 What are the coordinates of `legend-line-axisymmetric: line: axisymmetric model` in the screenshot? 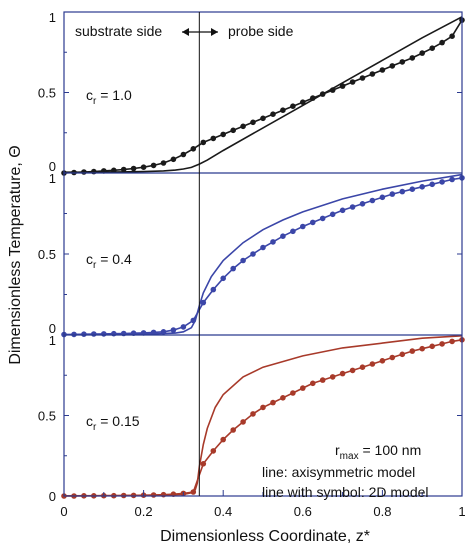 It's located at (338, 472).